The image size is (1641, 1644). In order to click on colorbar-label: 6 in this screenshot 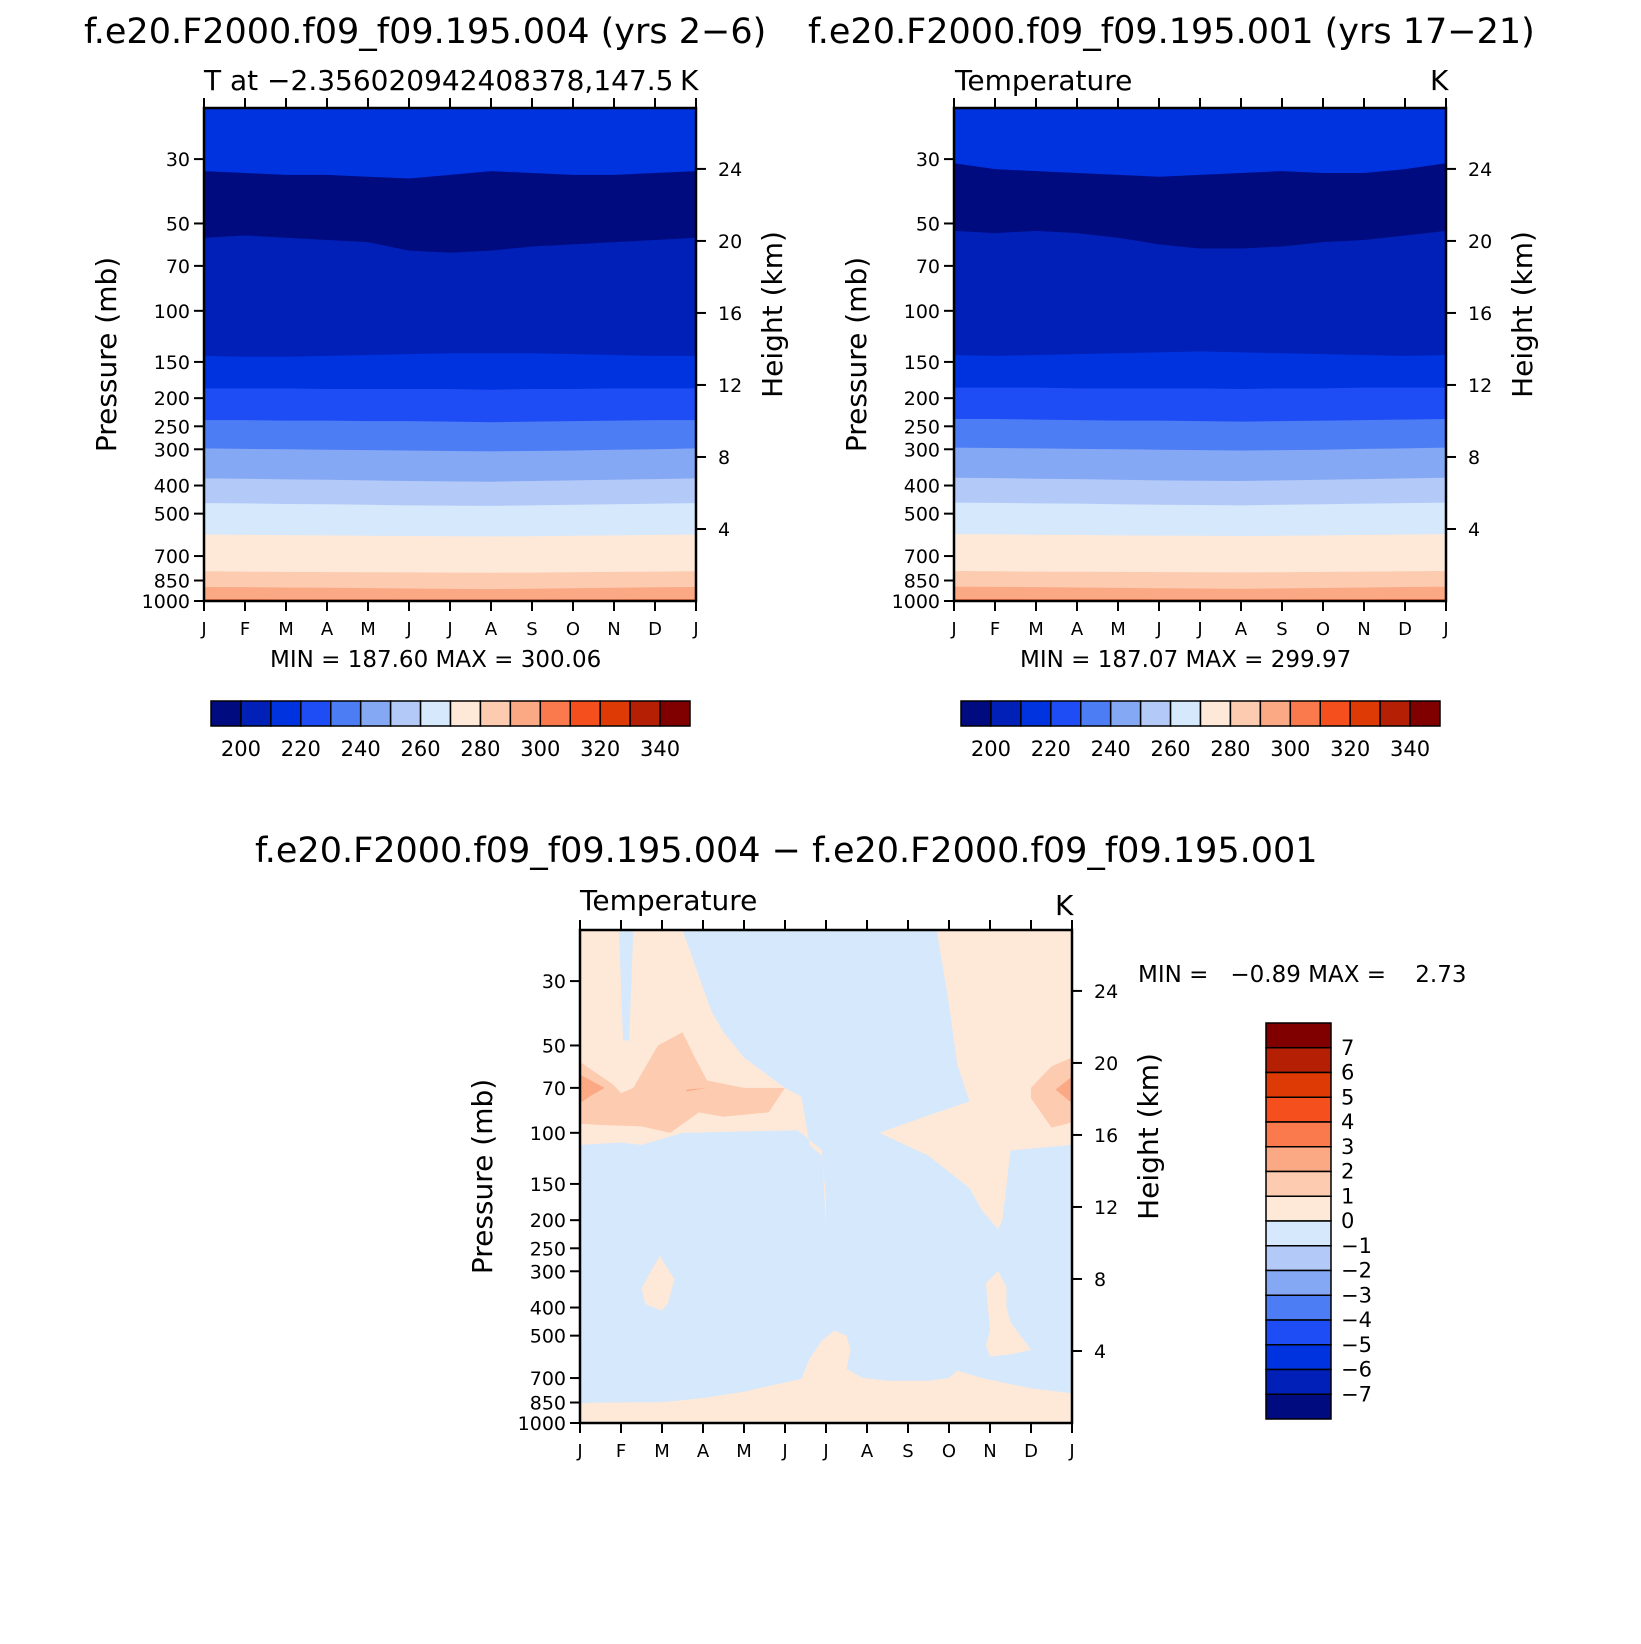, I will do `click(1347, 1073)`.